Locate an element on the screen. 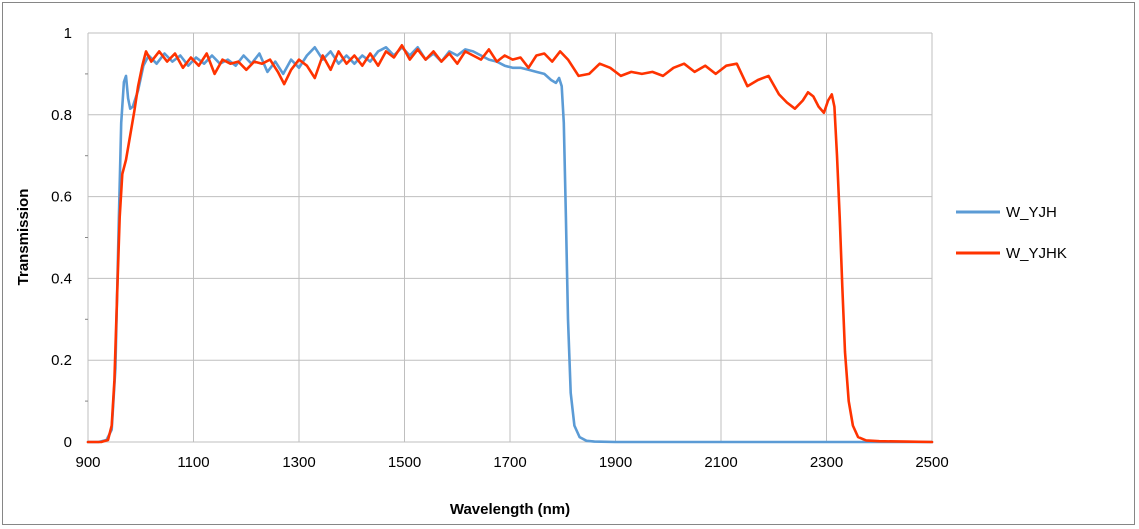 This screenshot has width=1139, height=529. legend-label-w-yjhk: W_YJHK is located at coordinates (1036, 253).